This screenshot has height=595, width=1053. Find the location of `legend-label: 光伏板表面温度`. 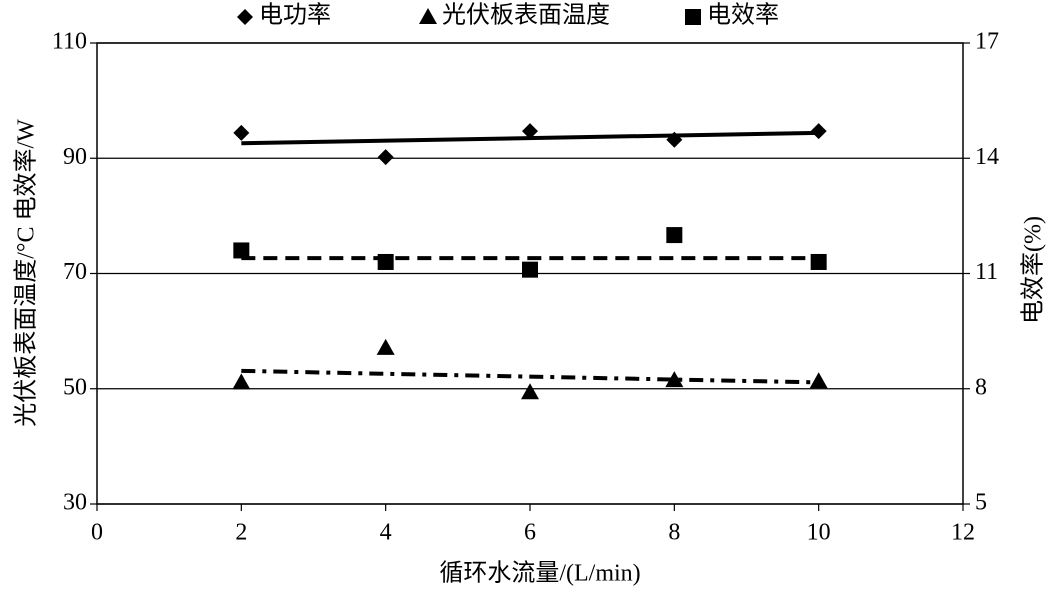

legend-label: 光伏板表面温度 is located at coordinates (526, 15).